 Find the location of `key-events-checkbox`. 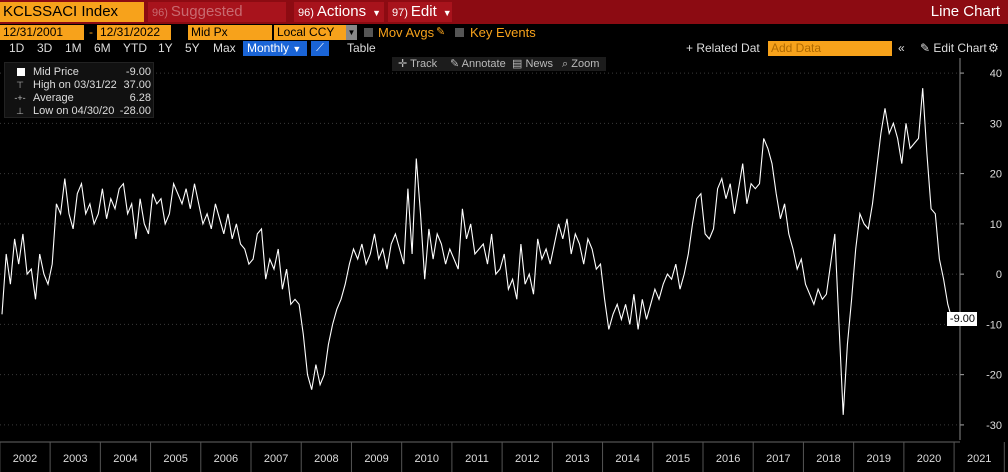

key-events-checkbox is located at coordinates (459, 32).